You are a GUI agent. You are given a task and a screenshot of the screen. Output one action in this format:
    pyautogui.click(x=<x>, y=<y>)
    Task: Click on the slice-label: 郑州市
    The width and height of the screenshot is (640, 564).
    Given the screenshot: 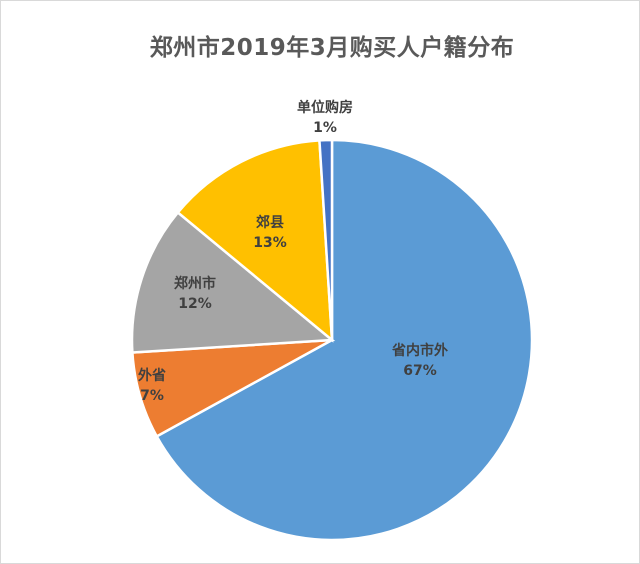 What is the action you would take?
    pyautogui.click(x=195, y=283)
    